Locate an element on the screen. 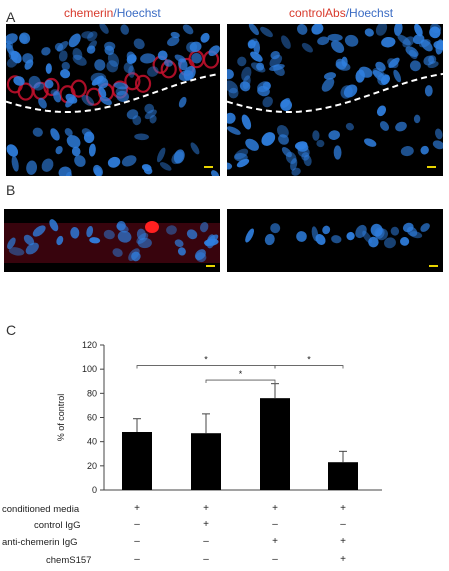 This screenshot has width=449, height=571. condition-label: control IgG is located at coordinates (57, 525).